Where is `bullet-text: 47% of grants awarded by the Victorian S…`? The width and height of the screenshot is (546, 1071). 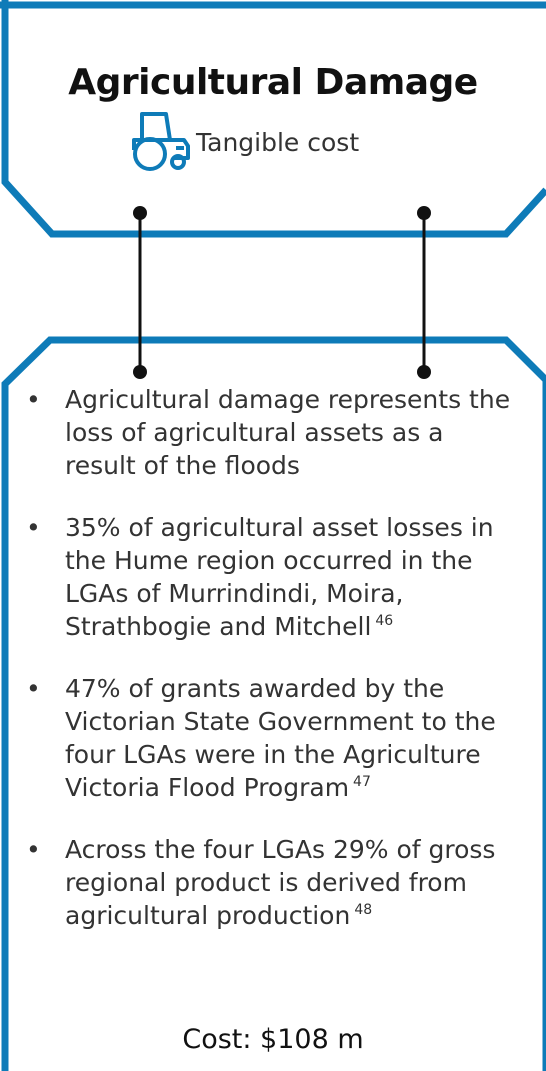
bullet-text: 47% of grants awarded by the Victorian S… is located at coordinates (280, 738).